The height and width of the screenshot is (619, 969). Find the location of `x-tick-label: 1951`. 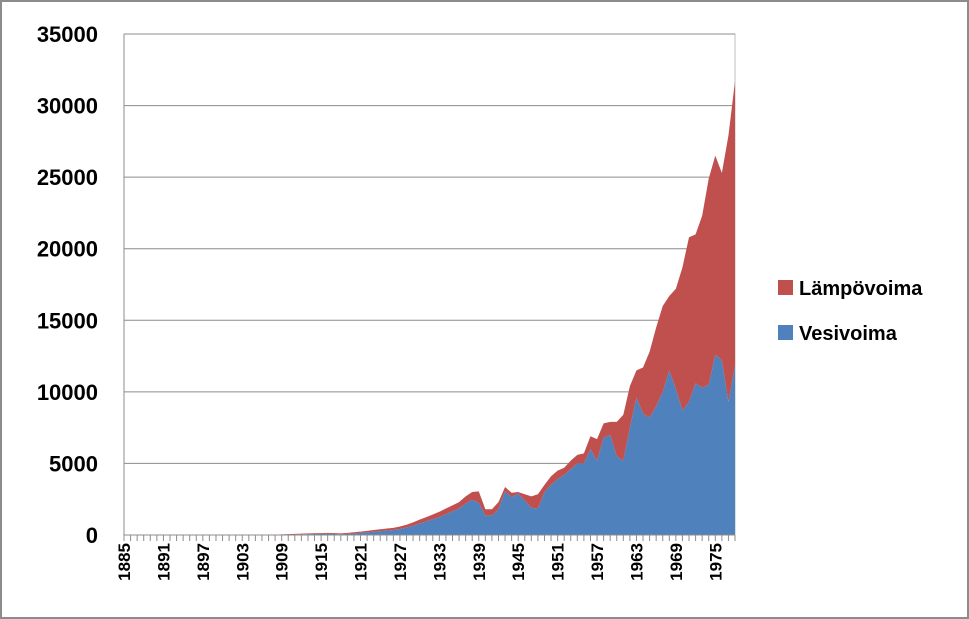

x-tick-label: 1951 is located at coordinates (558, 562).